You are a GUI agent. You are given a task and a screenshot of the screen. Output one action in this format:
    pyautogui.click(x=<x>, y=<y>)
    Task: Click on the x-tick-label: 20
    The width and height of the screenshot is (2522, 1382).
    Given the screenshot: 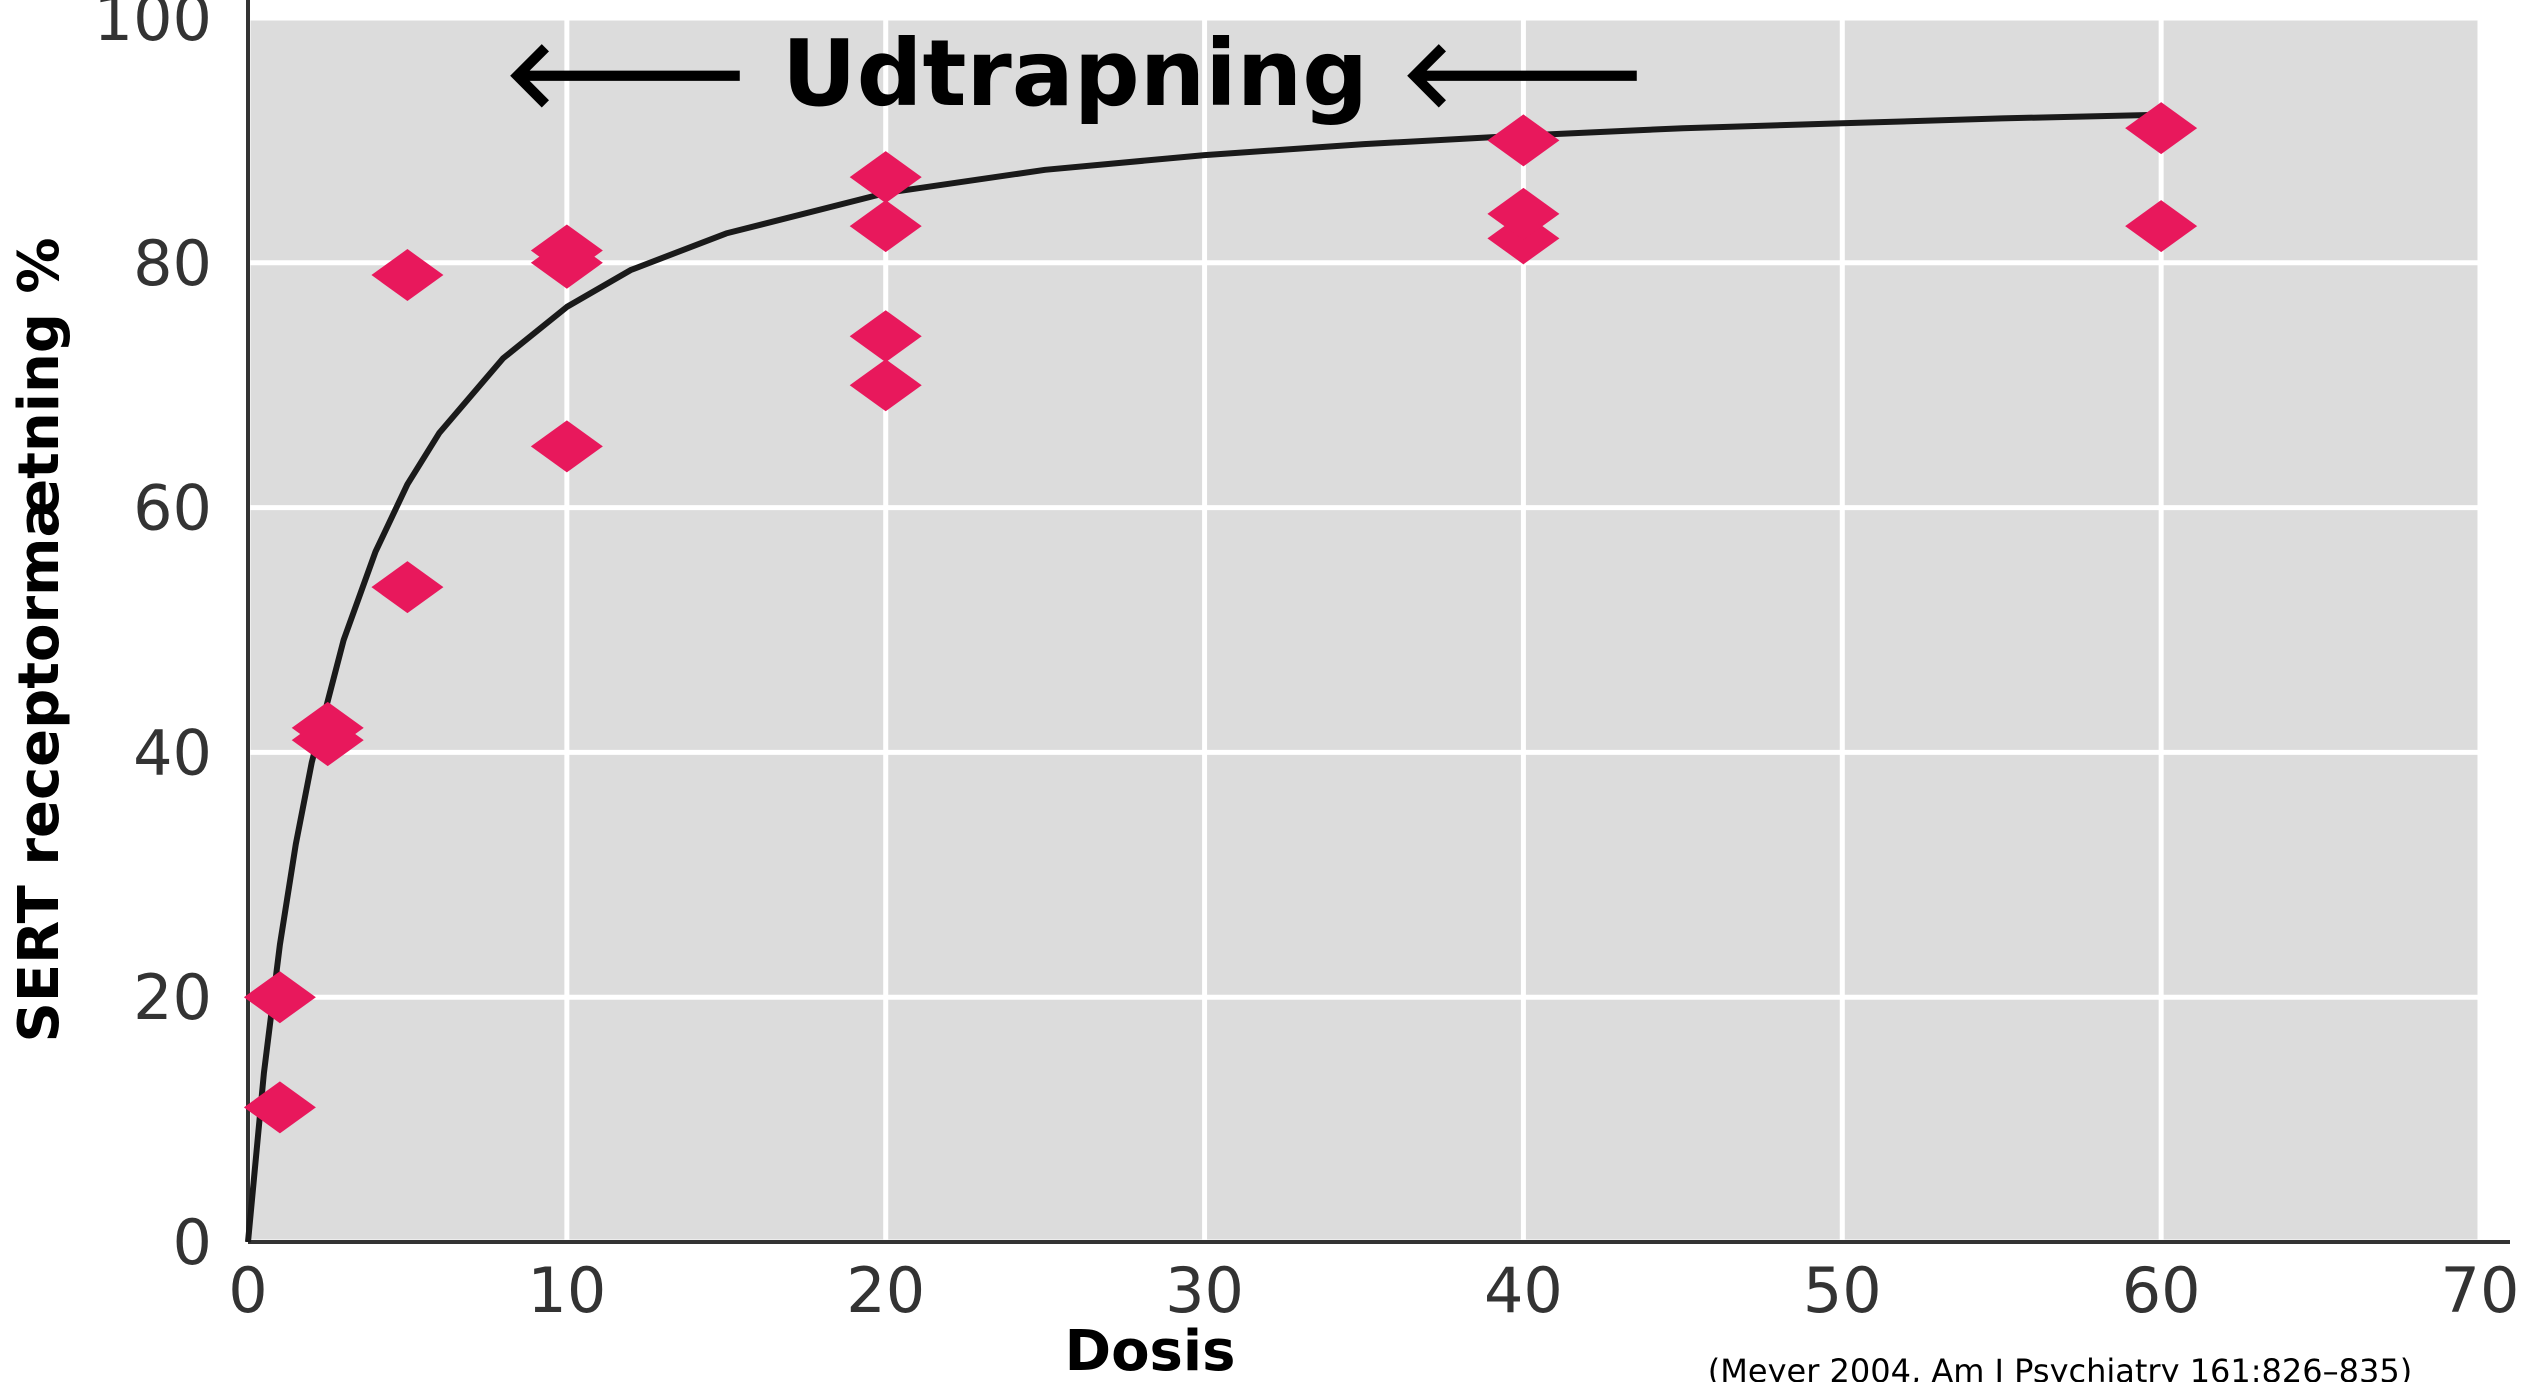 What is the action you would take?
    pyautogui.click(x=885, y=1290)
    